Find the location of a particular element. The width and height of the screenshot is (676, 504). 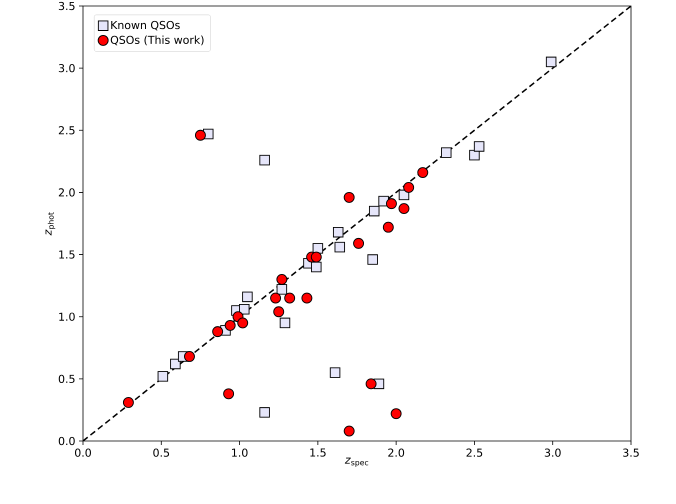

x-axis-title: z$_{spec}$ is located at coordinates (356, 462).